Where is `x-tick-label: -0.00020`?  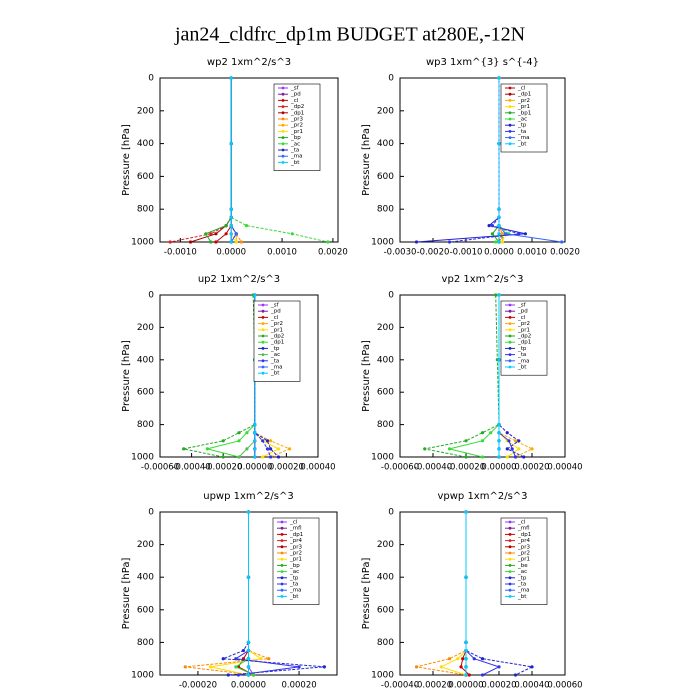
x-tick-label: -0.00020 is located at coordinates (433, 686).